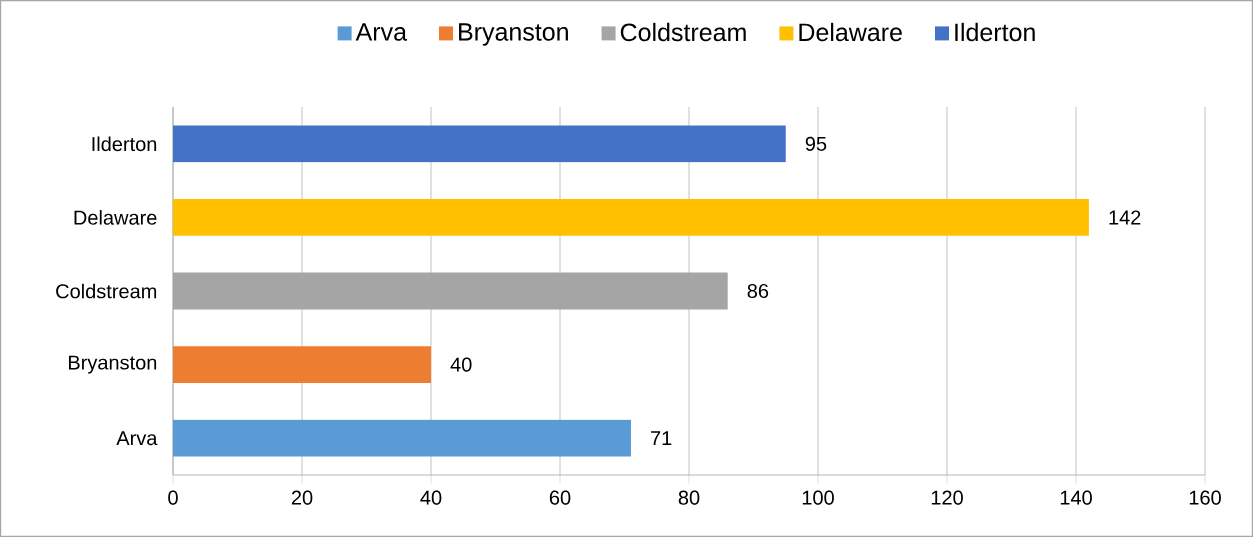 The image size is (1253, 537). What do you see at coordinates (302, 497) in the screenshot?
I see `x-tick-label: 20` at bounding box center [302, 497].